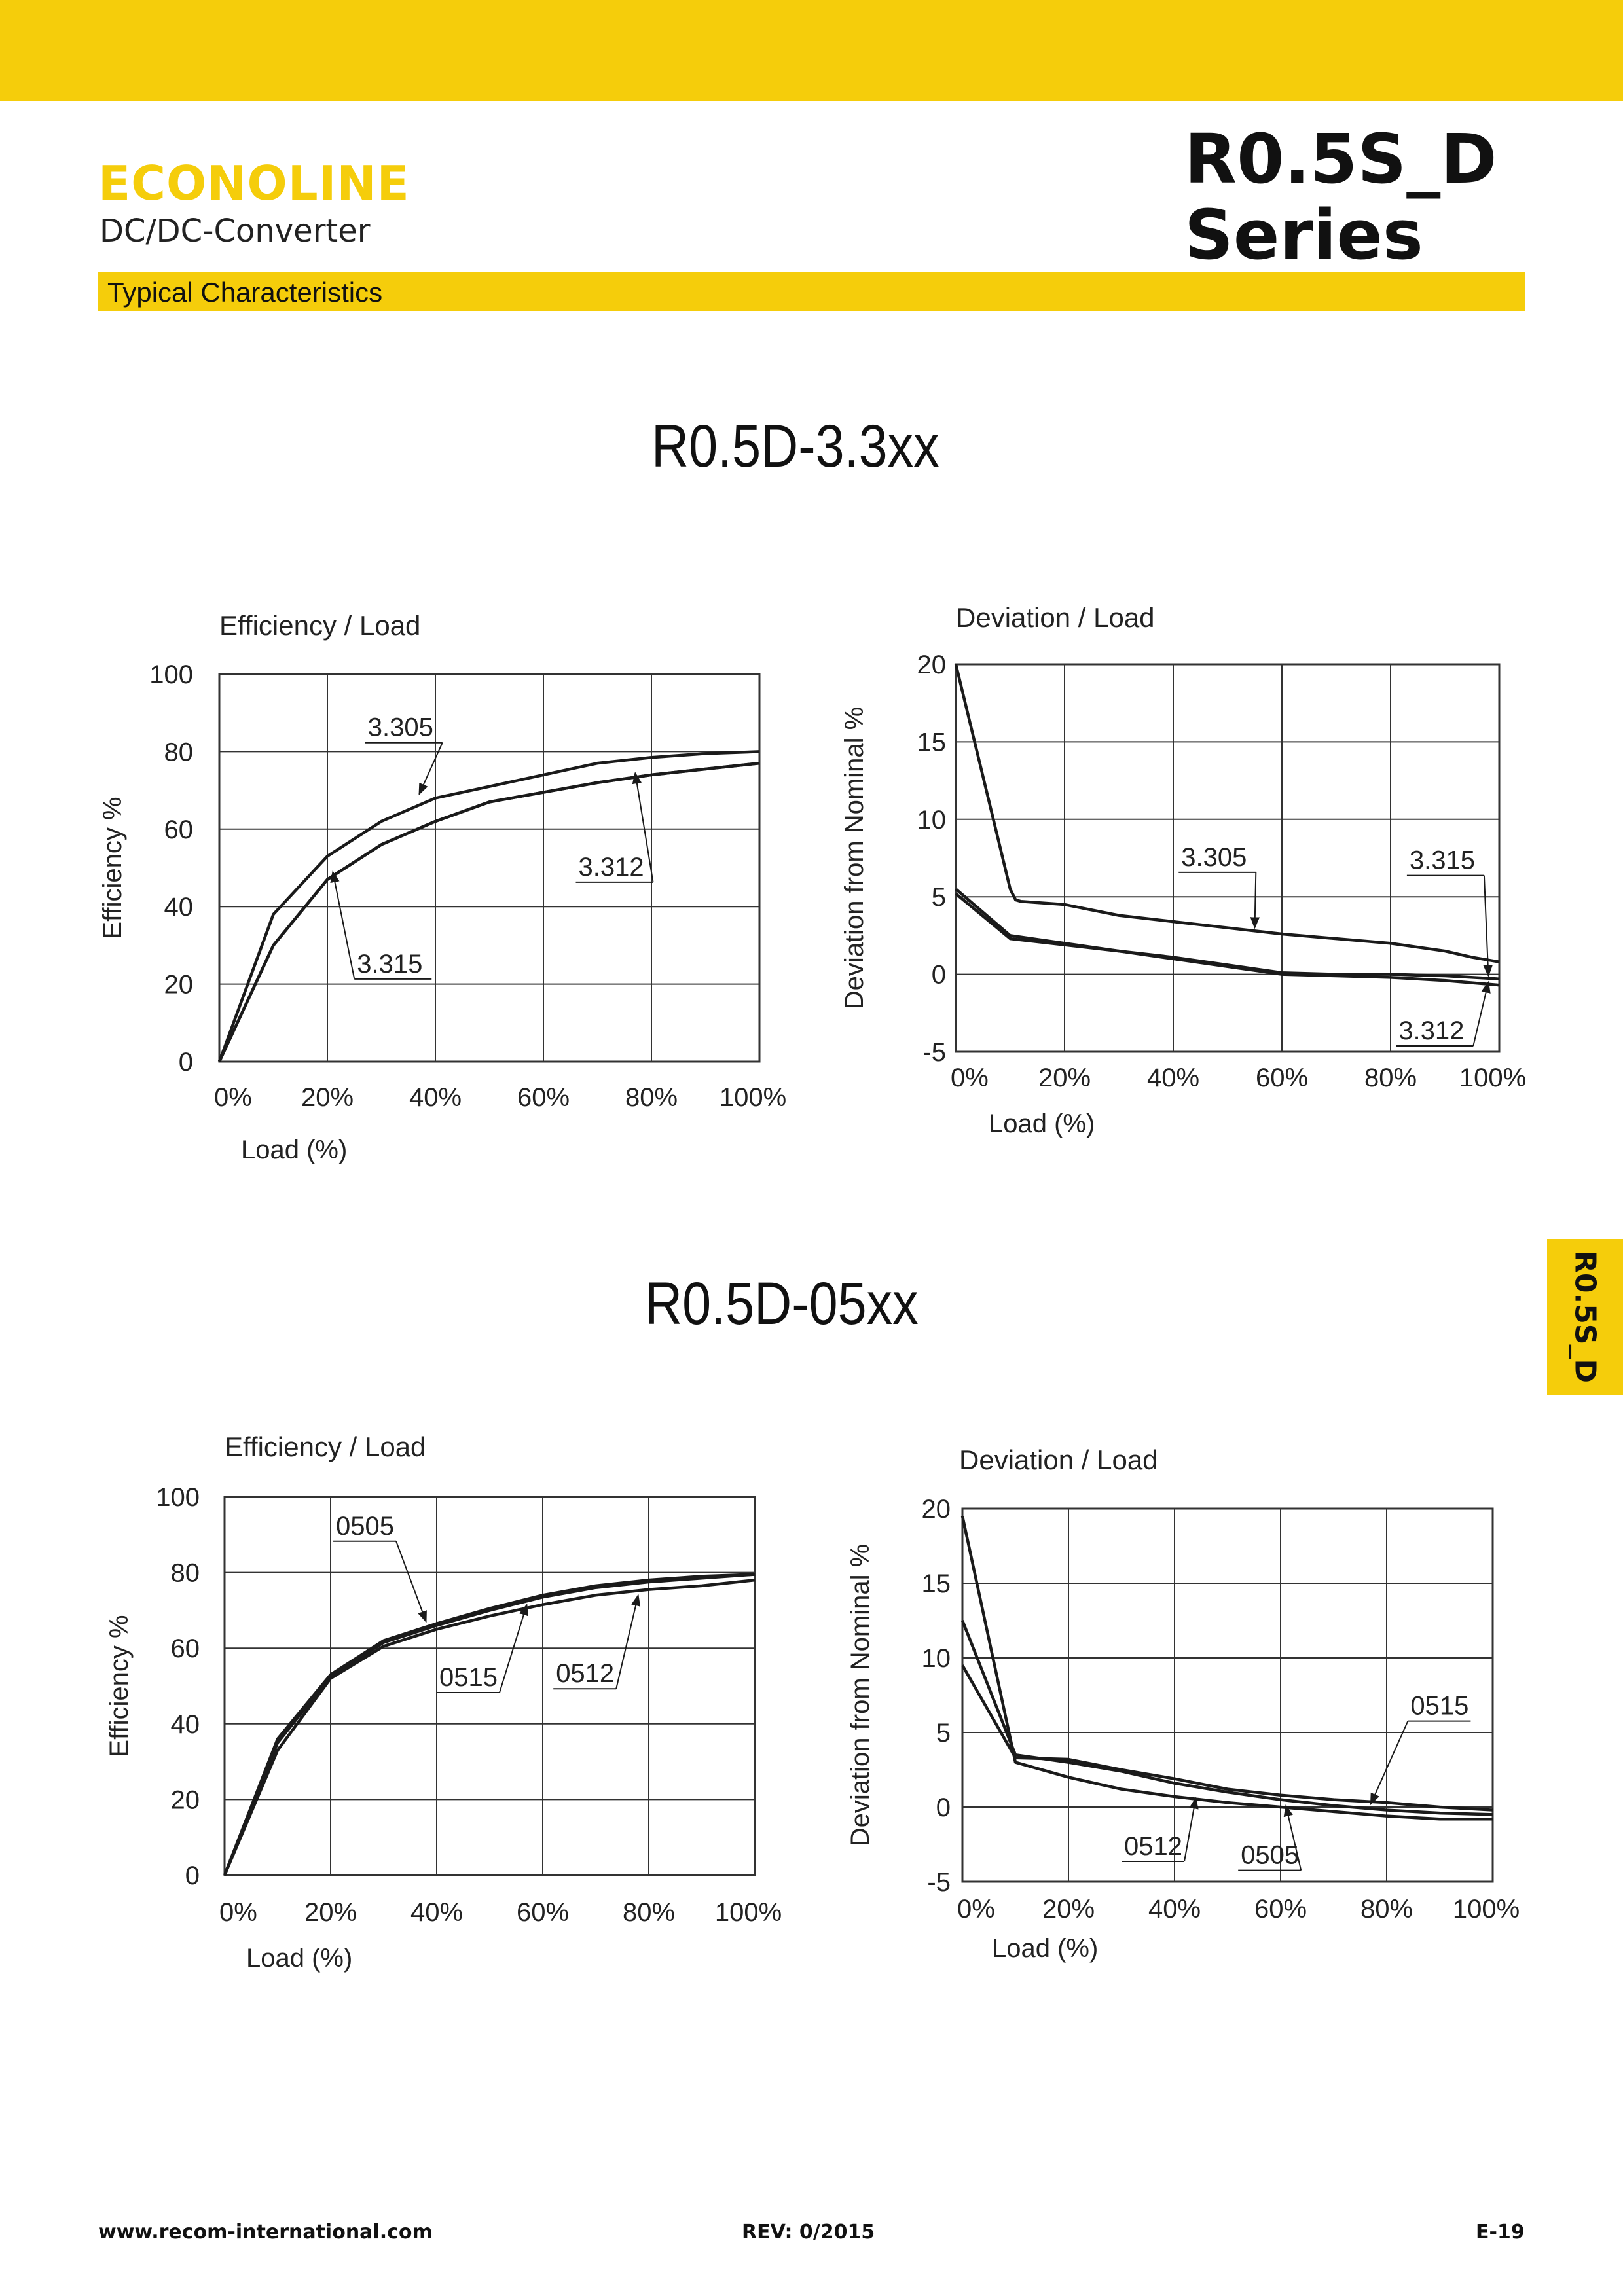  I want to click on annotation-label: 3.312, so click(1431, 1030).